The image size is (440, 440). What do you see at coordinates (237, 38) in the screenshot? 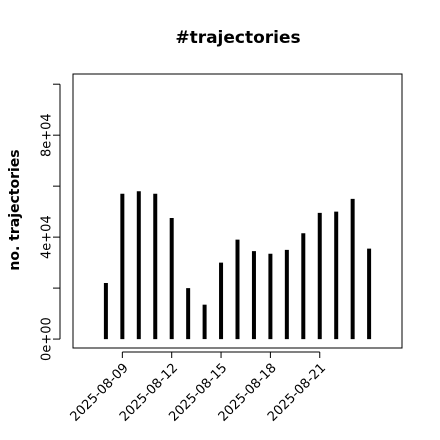
I see `chart-title: #trajectories` at bounding box center [237, 38].